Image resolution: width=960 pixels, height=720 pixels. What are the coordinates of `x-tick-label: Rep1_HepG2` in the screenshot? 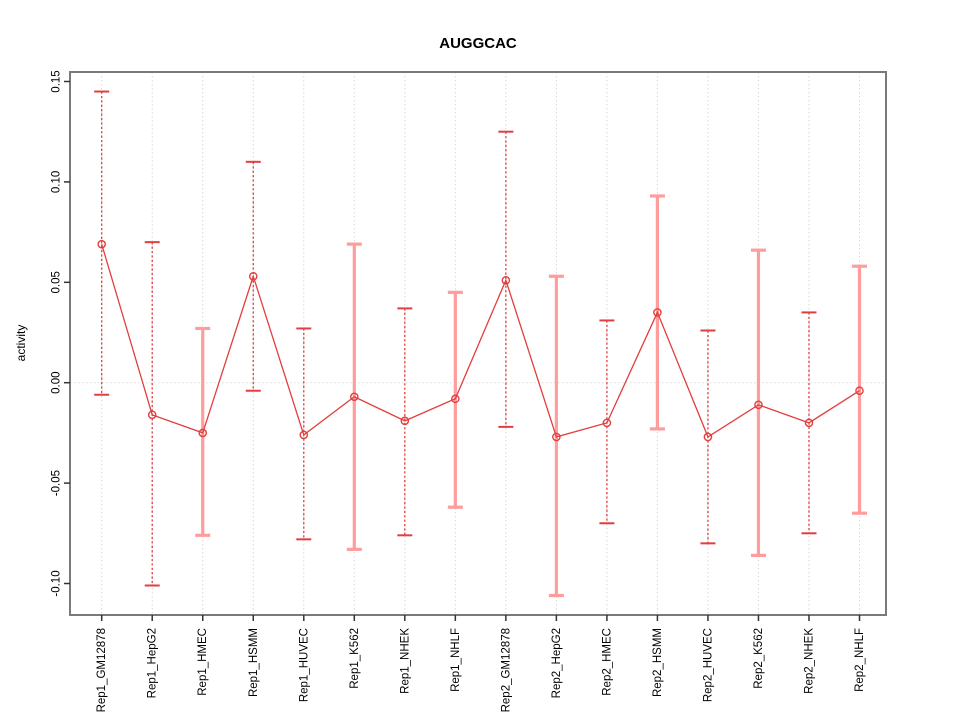 It's located at (153, 663).